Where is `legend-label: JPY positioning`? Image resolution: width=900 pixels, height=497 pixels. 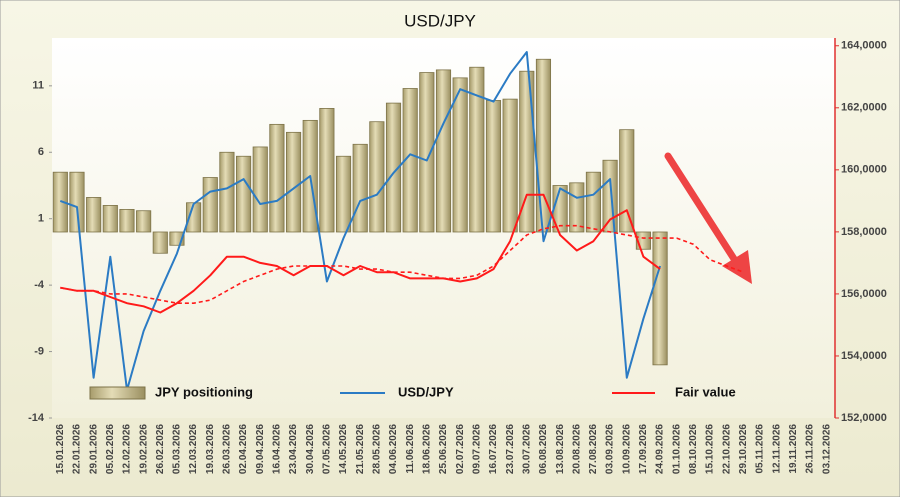 legend-label: JPY positioning is located at coordinates (204, 391).